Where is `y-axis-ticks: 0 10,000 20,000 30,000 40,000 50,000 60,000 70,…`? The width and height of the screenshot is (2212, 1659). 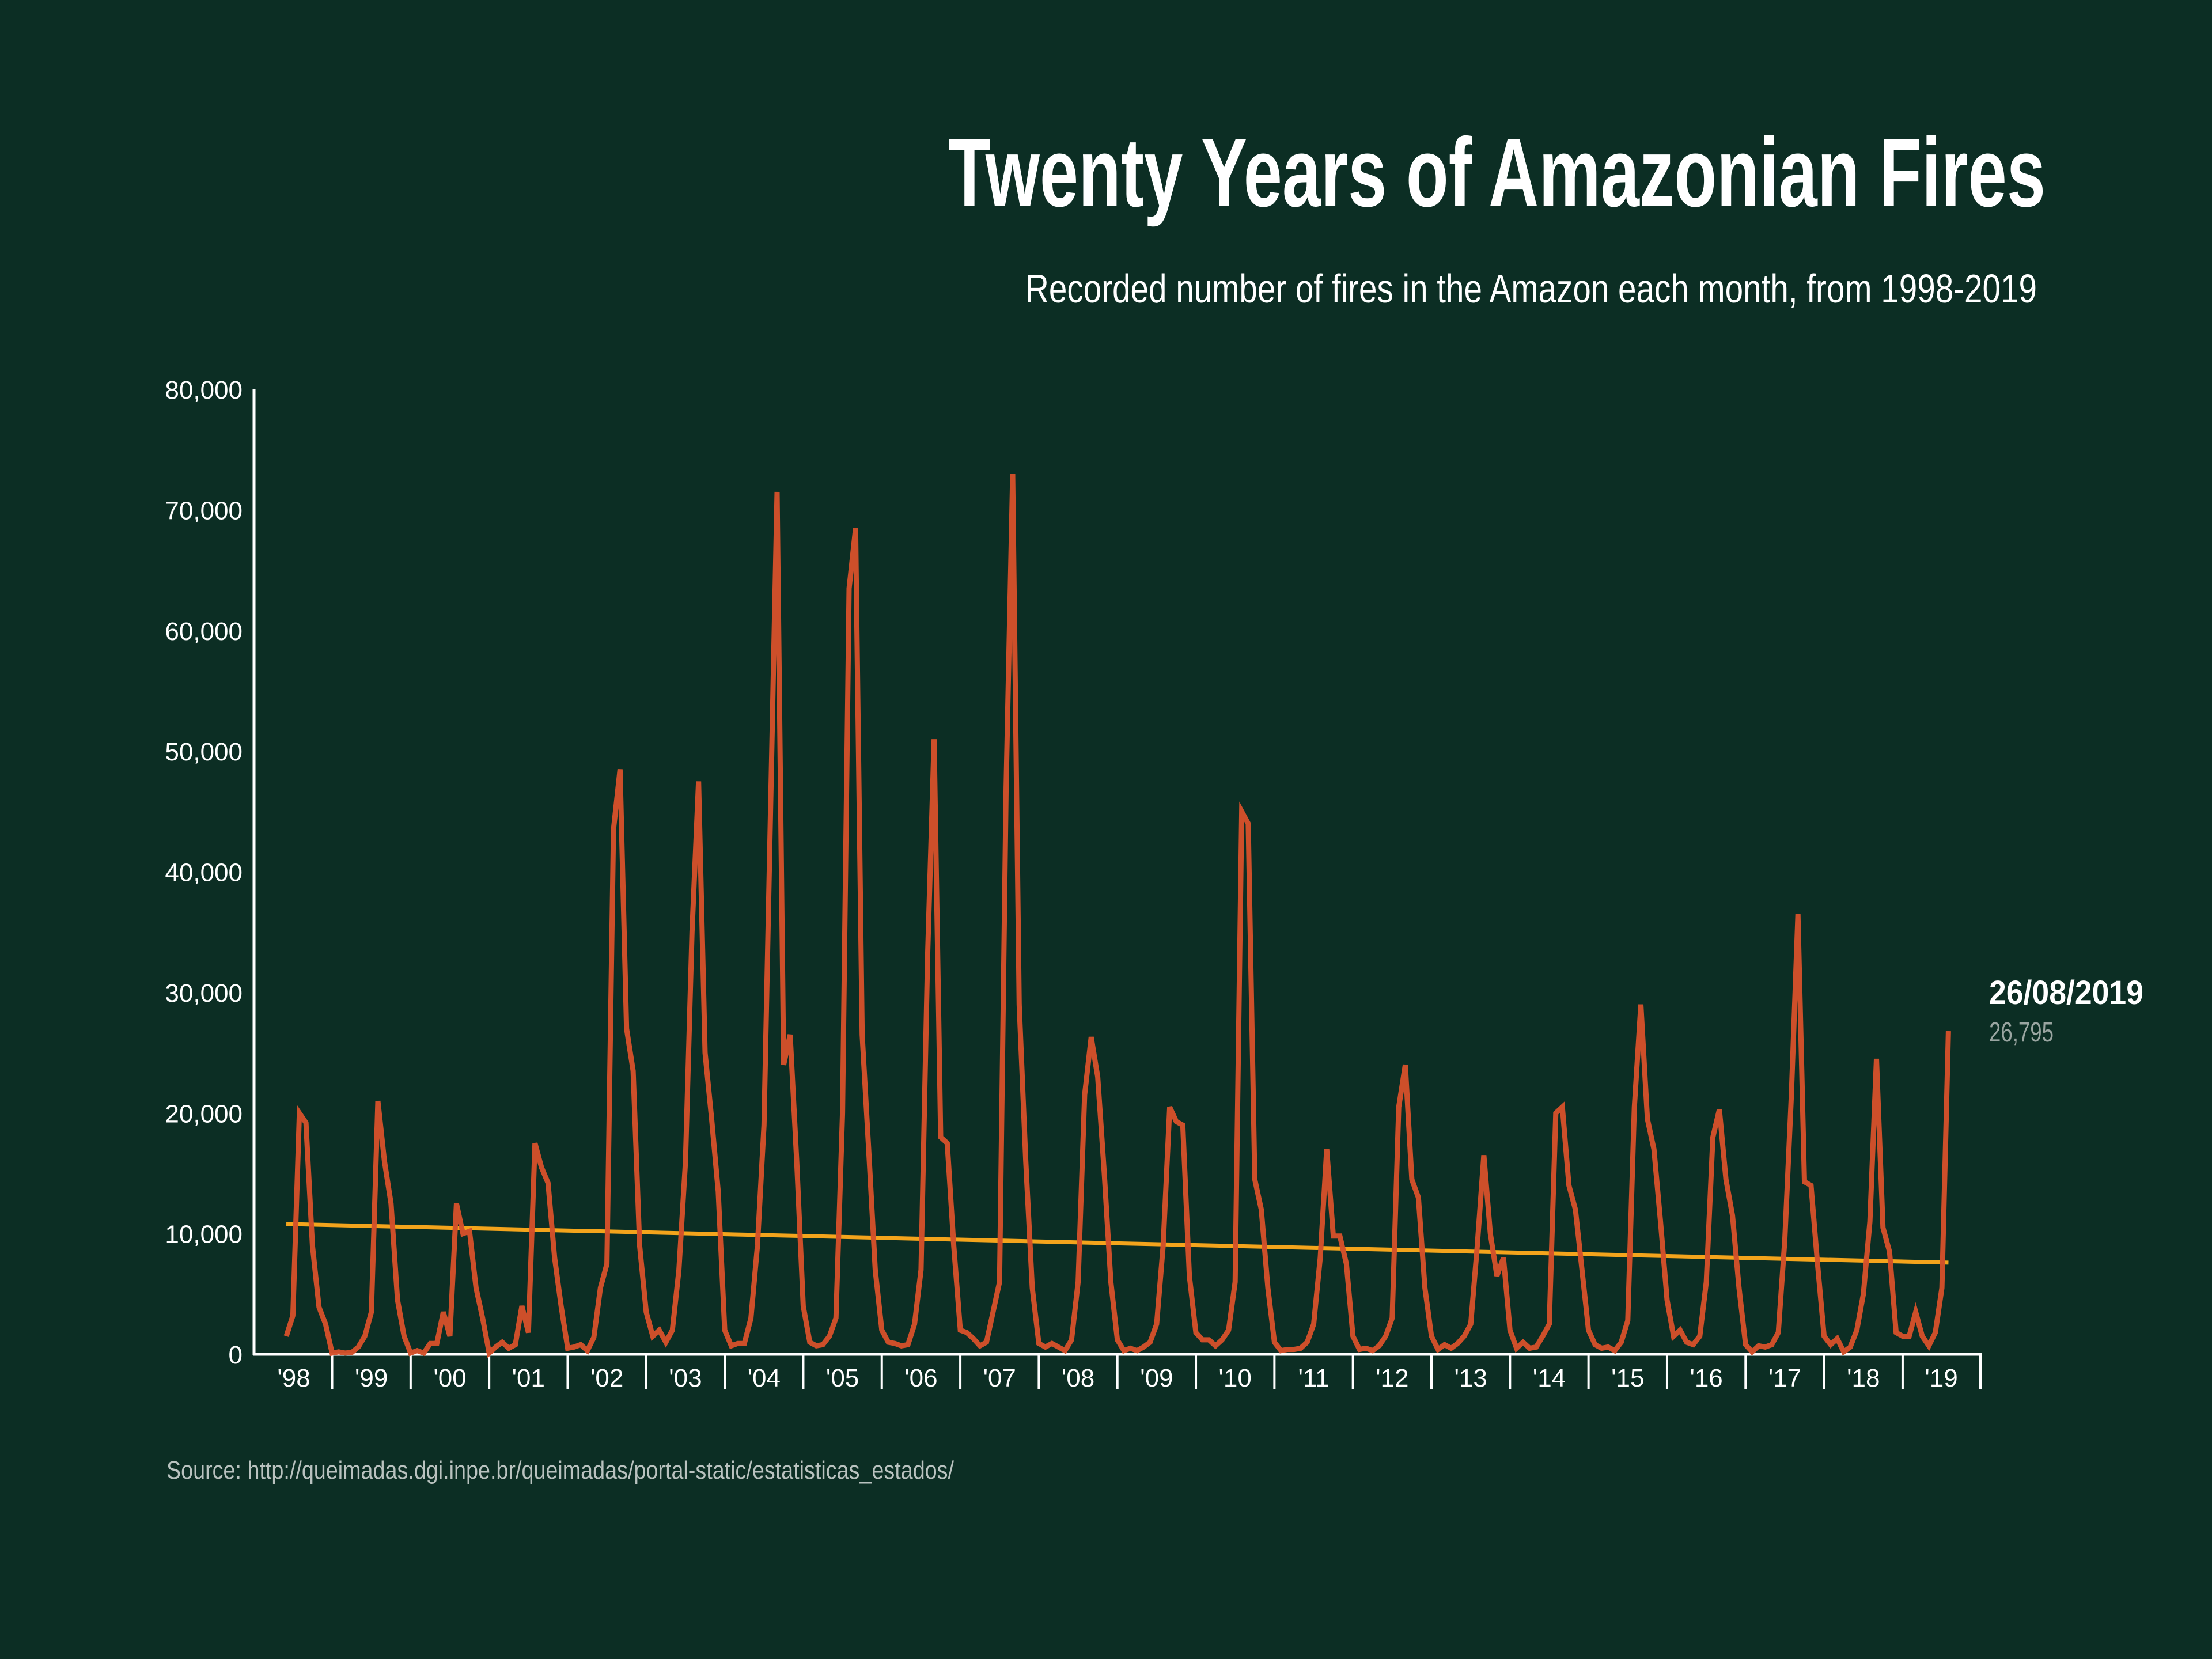 y-axis-ticks: 0 10,000 20,000 30,000 40,000 50,000 60,000 70,… is located at coordinates (204, 872).